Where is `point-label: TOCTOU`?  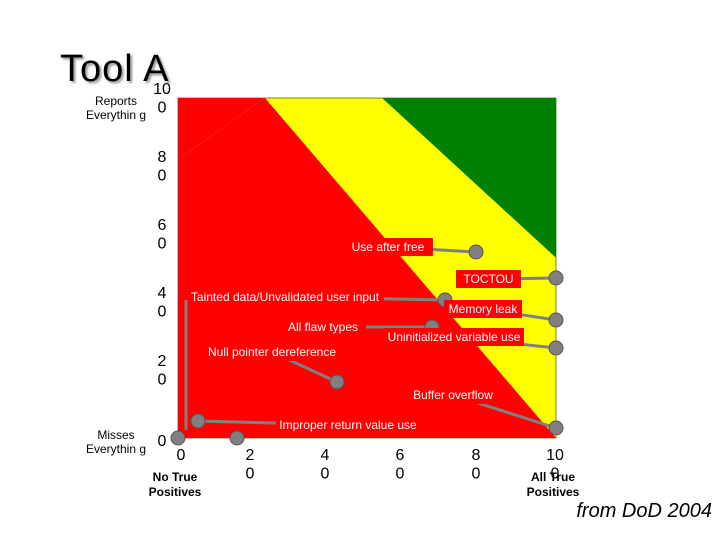
point-label: TOCTOU is located at coordinates (488, 279).